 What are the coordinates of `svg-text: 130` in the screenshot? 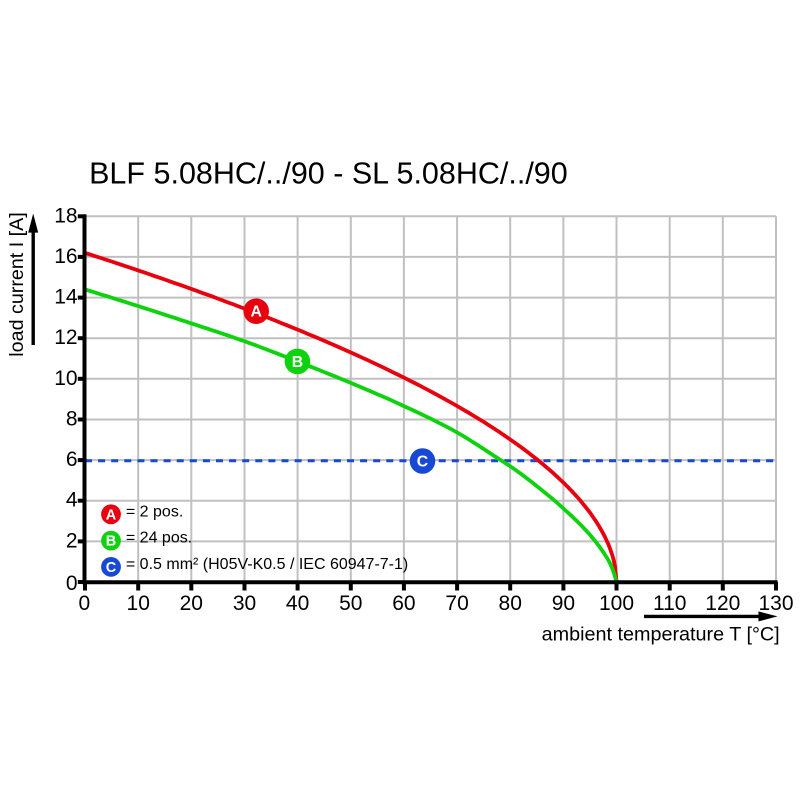 It's located at (775, 603).